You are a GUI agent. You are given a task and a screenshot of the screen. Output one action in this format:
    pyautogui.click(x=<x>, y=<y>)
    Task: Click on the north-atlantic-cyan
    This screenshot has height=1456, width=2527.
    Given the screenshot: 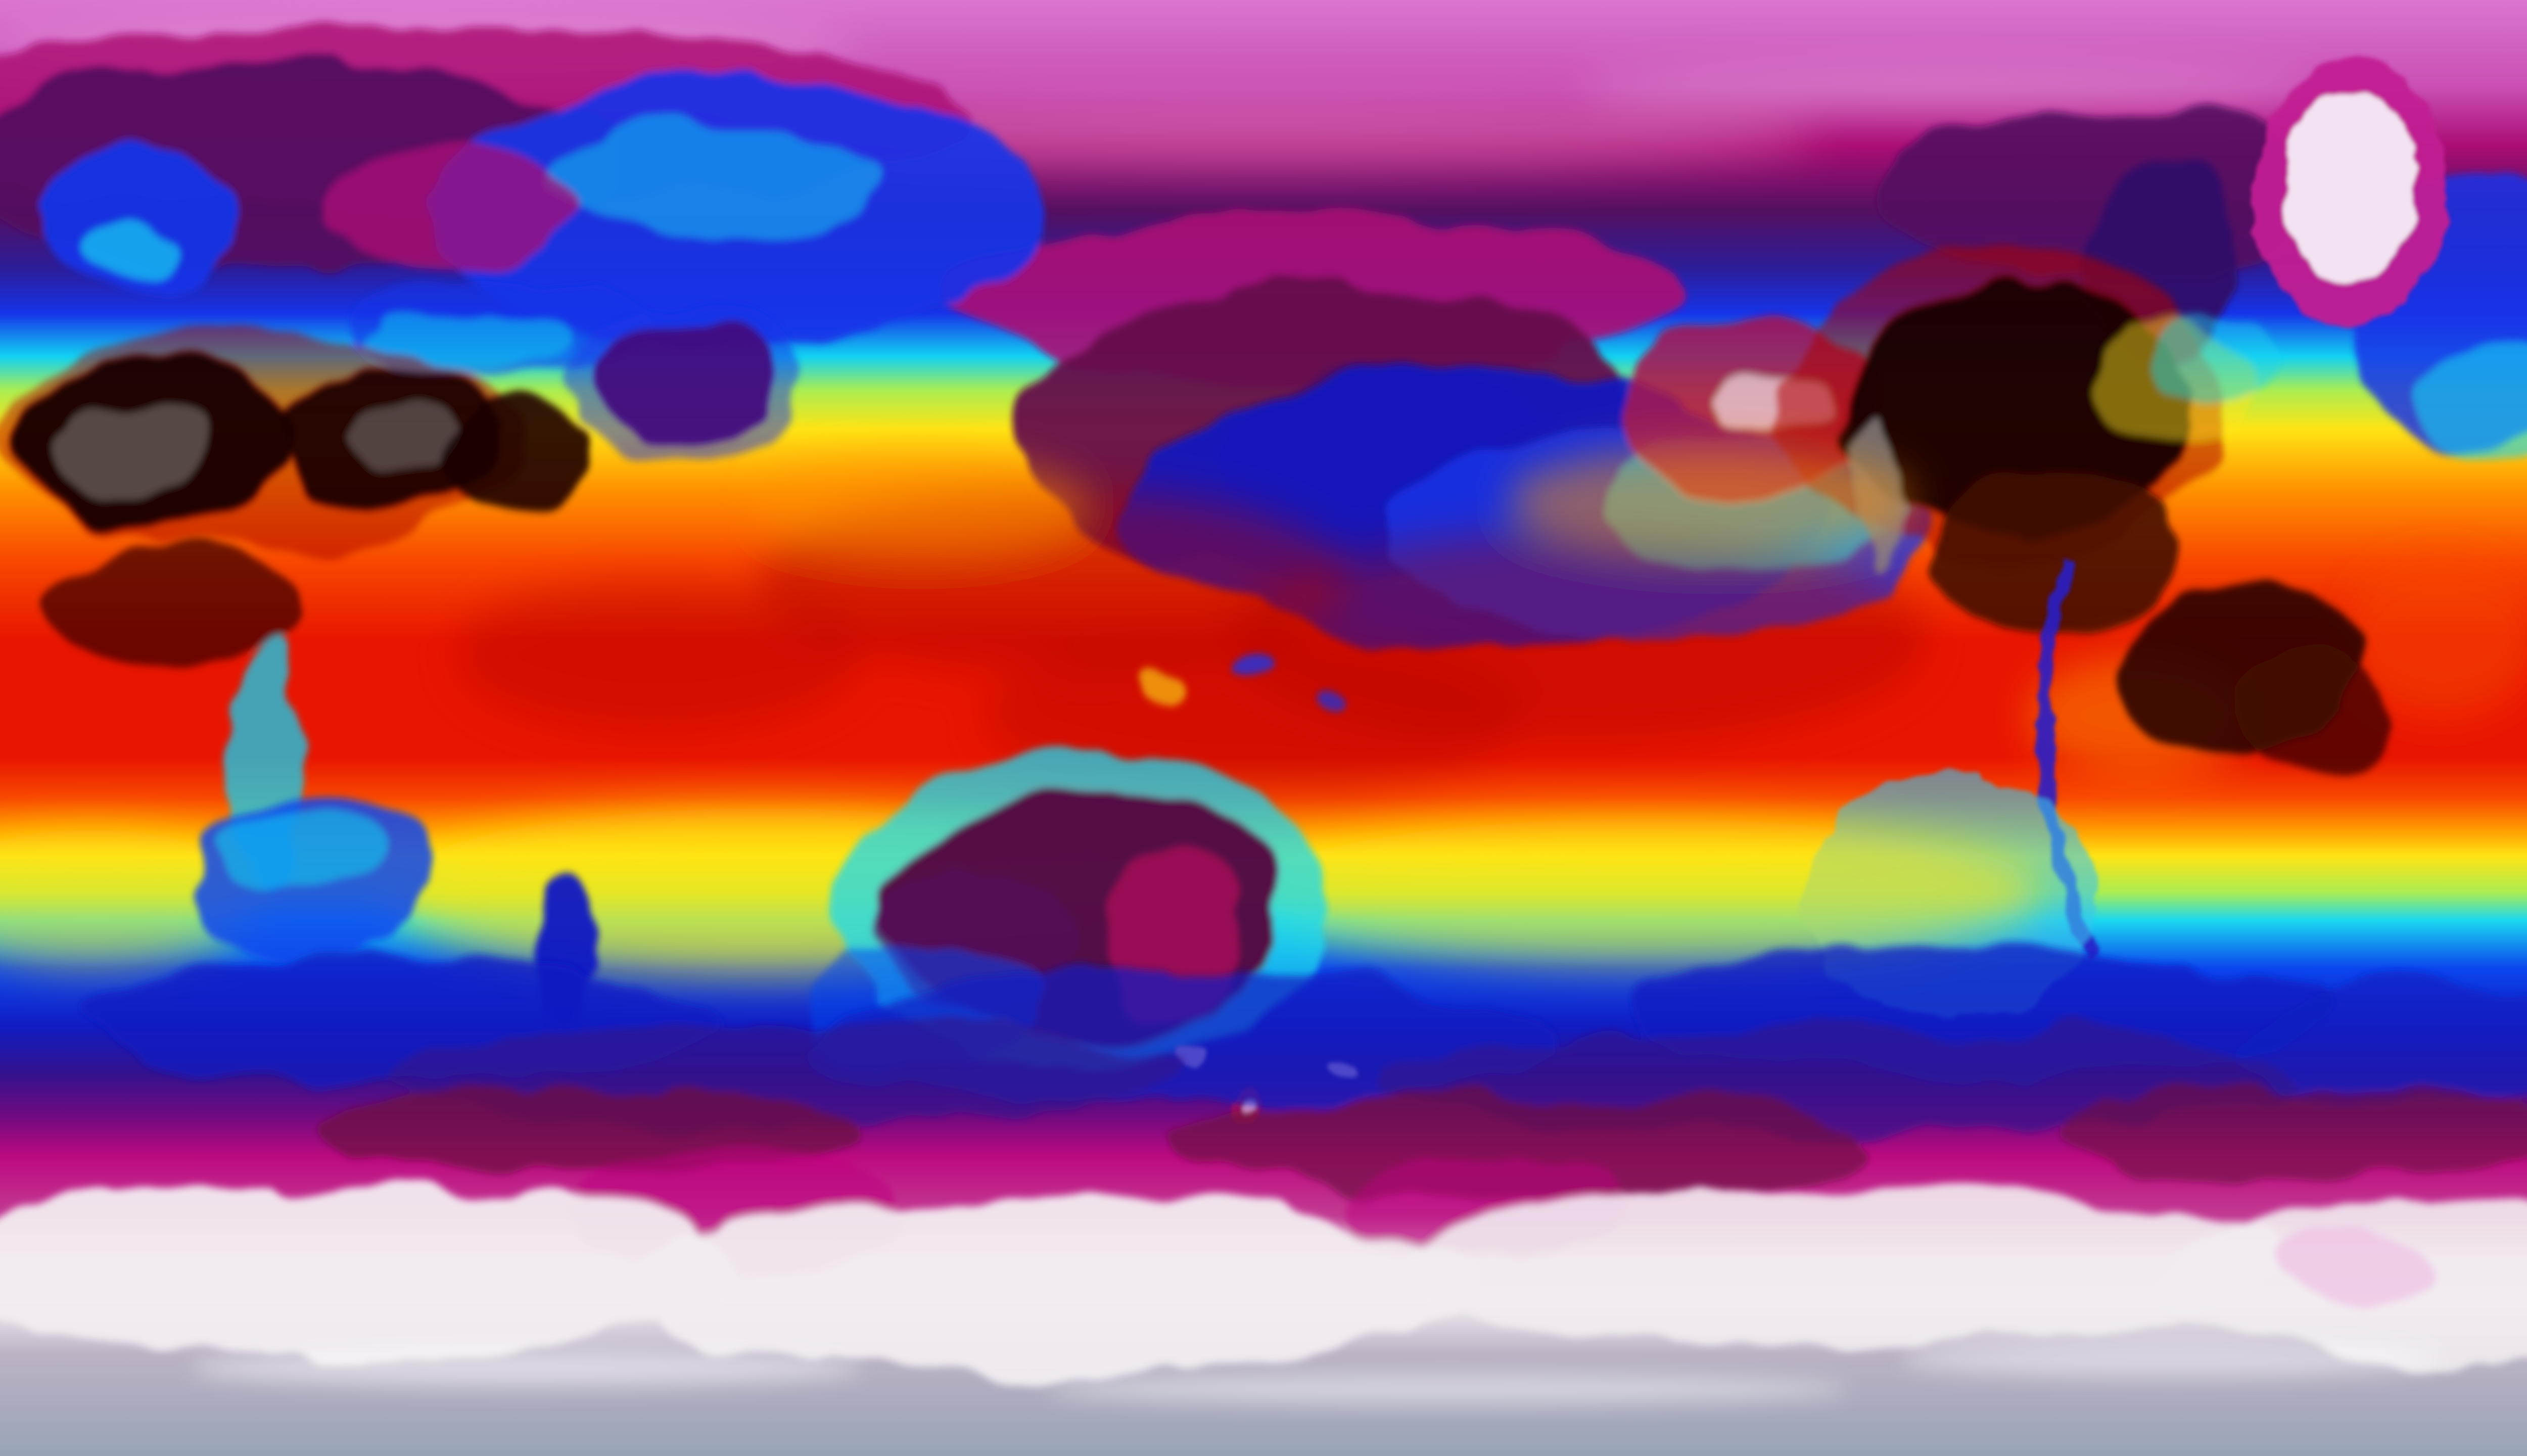 What is the action you would take?
    pyautogui.click(x=2474, y=402)
    